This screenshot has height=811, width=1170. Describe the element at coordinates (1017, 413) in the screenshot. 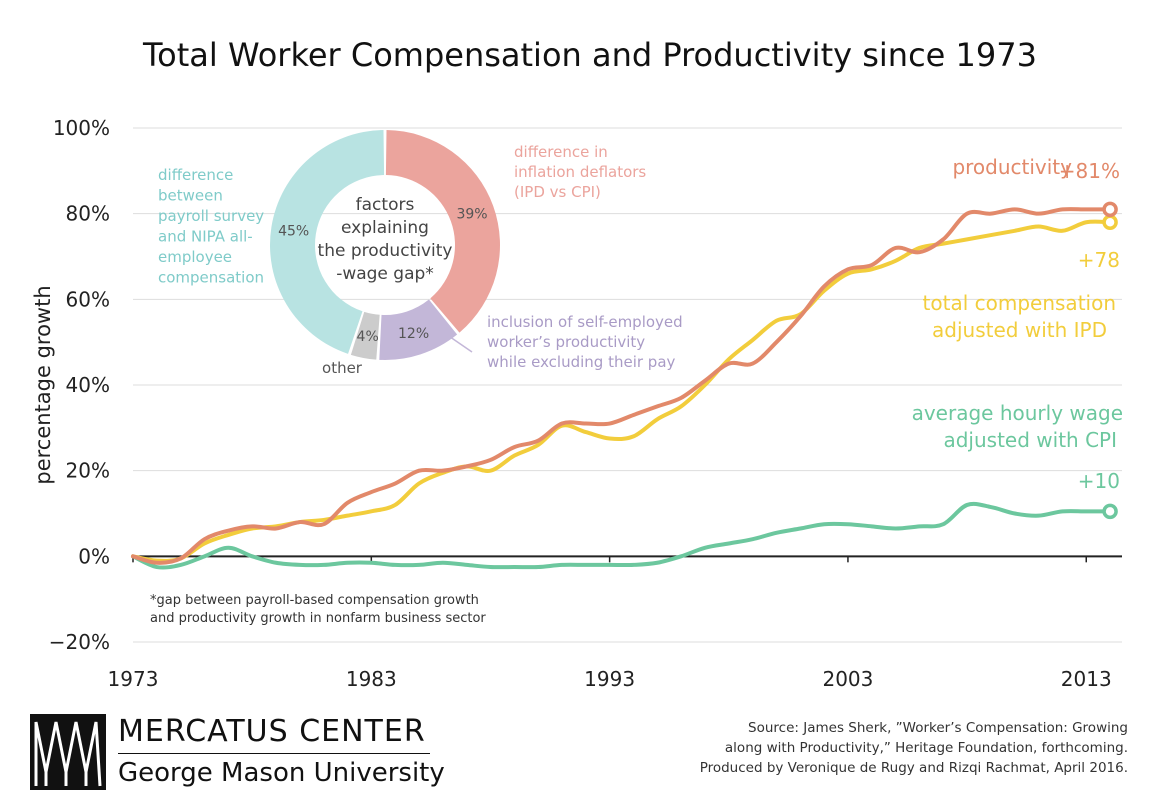

I see `series-label: average hourly wage` at that location.